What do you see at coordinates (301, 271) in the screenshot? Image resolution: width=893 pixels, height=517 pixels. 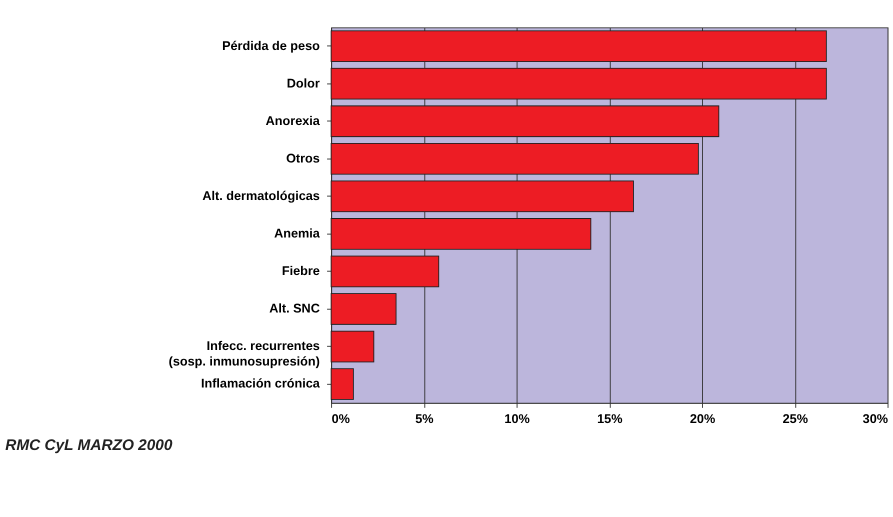 I see `y-tick-label: Fiebre` at bounding box center [301, 271].